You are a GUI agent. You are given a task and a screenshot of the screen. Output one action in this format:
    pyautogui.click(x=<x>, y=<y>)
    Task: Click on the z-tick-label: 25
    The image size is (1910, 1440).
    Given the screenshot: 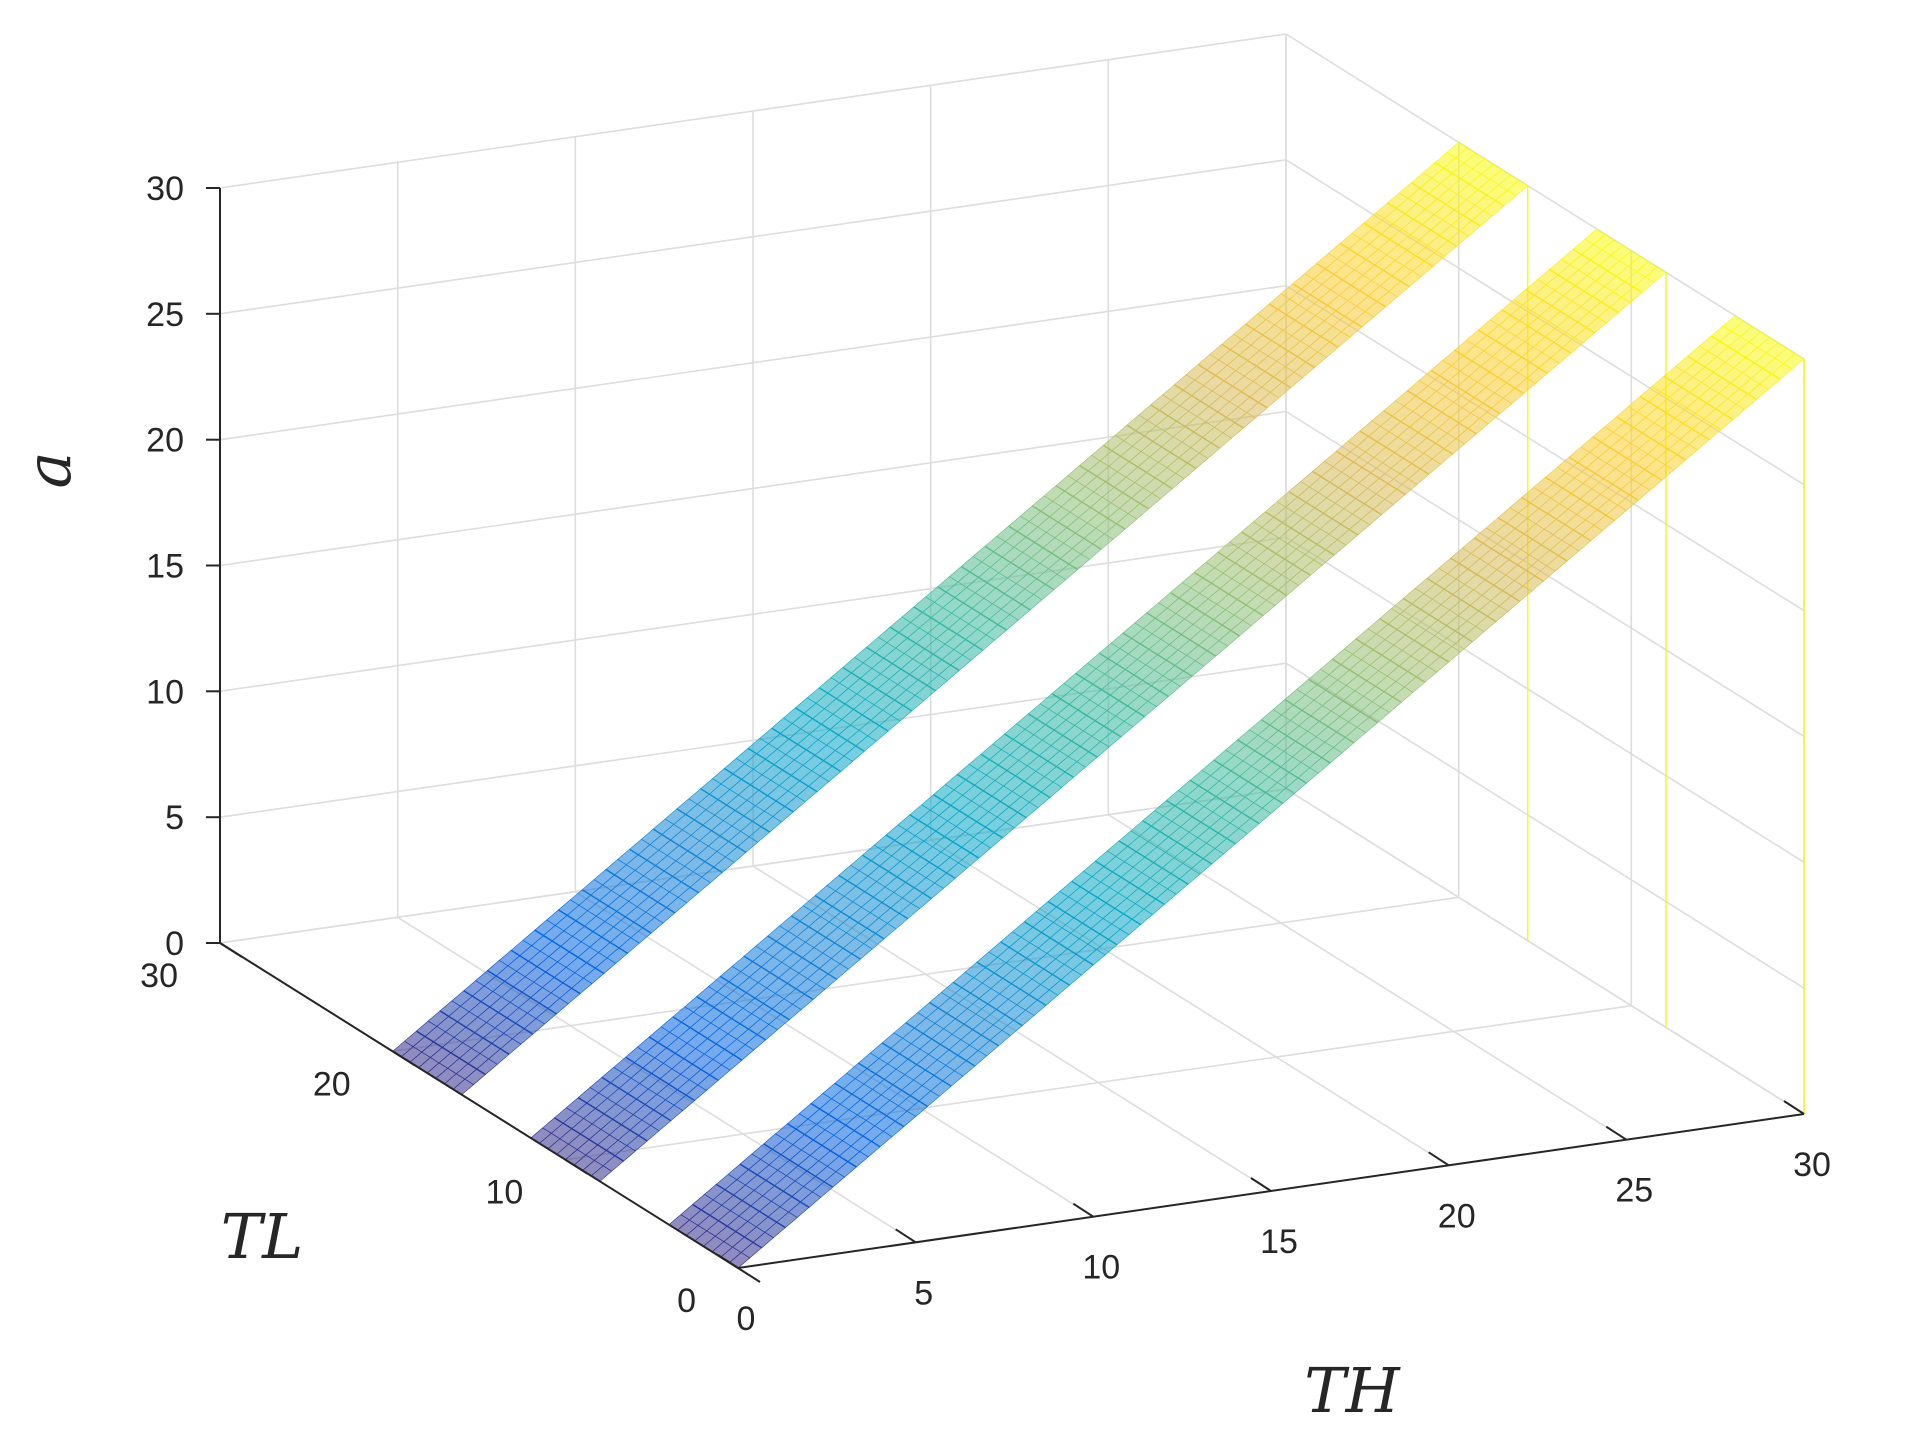 What is the action you would take?
    pyautogui.click(x=165, y=315)
    